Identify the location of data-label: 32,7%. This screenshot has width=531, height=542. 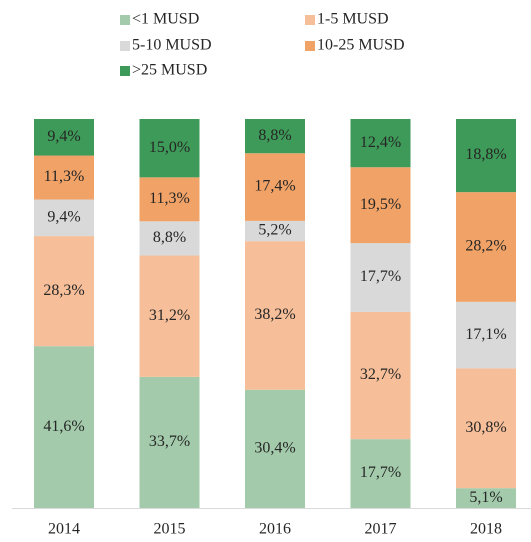
(380, 374).